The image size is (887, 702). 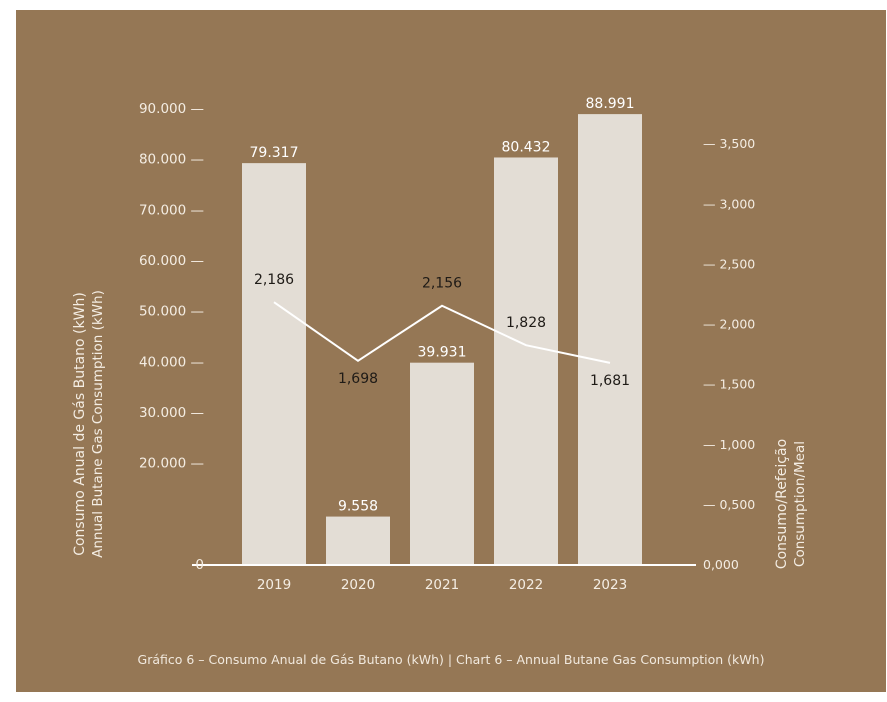 What do you see at coordinates (171, 464) in the screenshot?
I see `left-tick-label: 20.000 —` at bounding box center [171, 464].